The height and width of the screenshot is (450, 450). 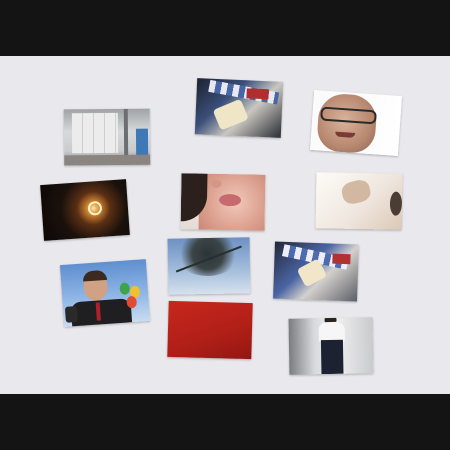 I want to click on ground-shape, so click(x=107, y=160).